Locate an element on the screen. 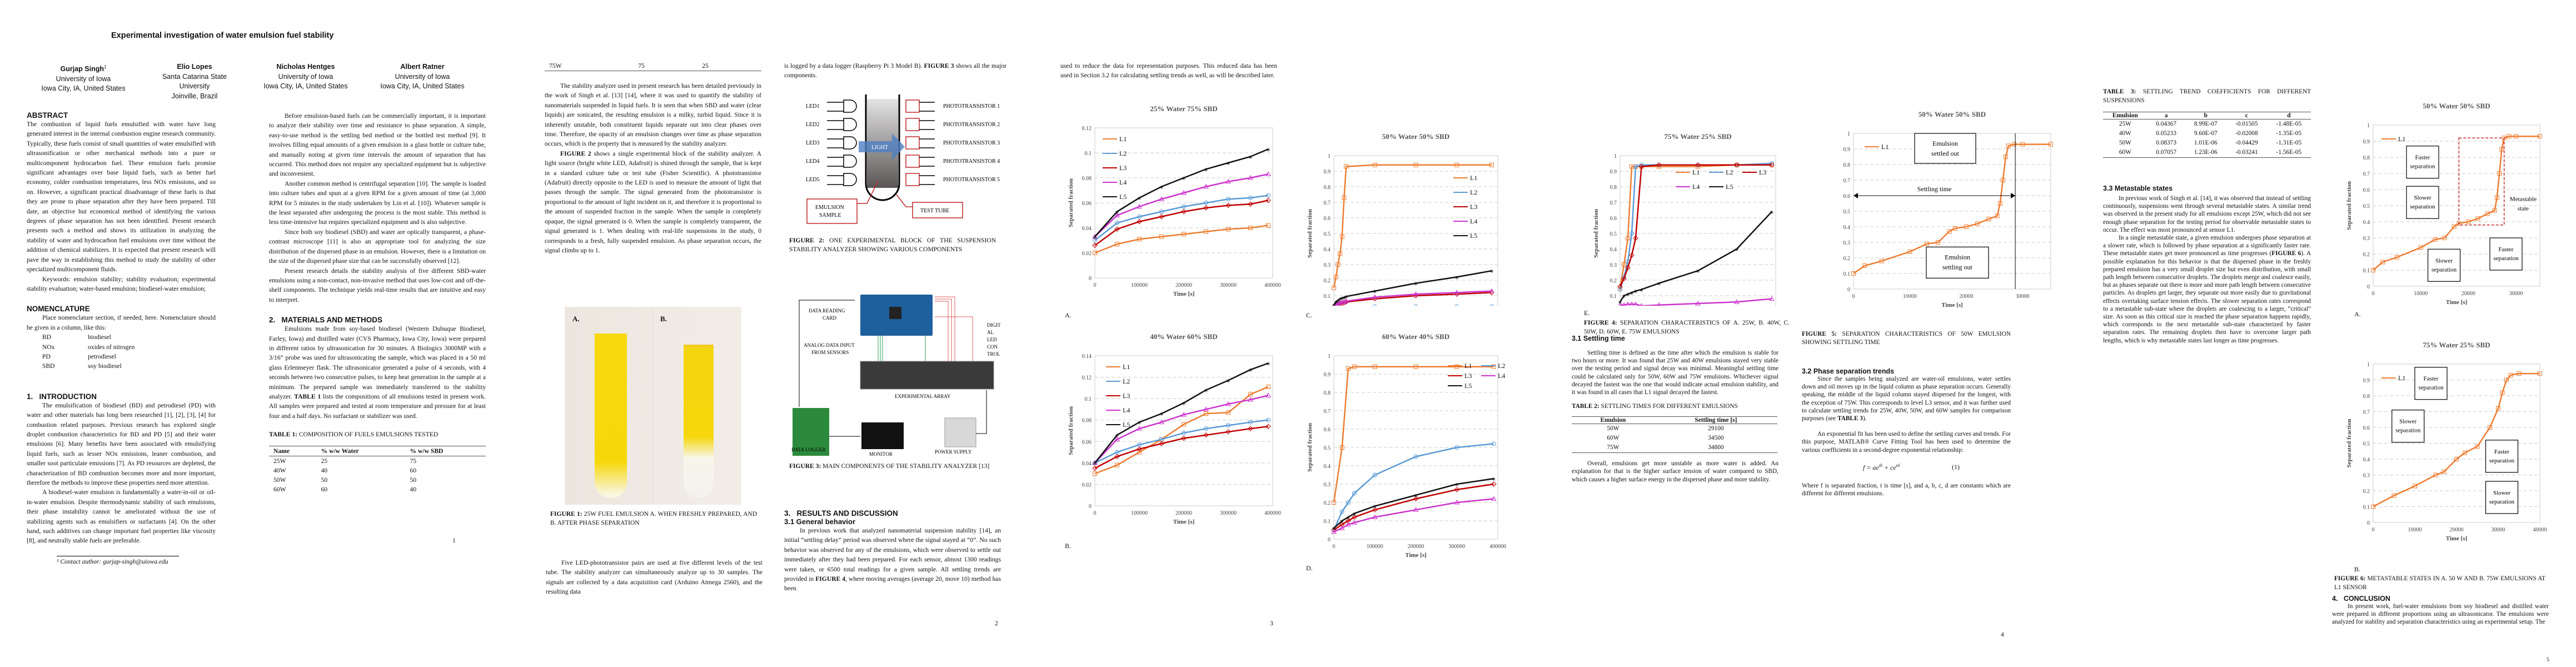 The height and width of the screenshot is (667, 2576). table-cell: 75 is located at coordinates (413, 461).